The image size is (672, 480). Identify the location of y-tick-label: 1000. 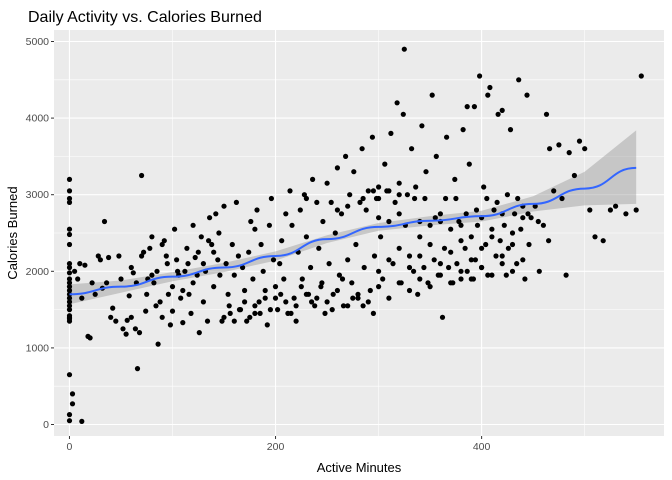
(38, 348).